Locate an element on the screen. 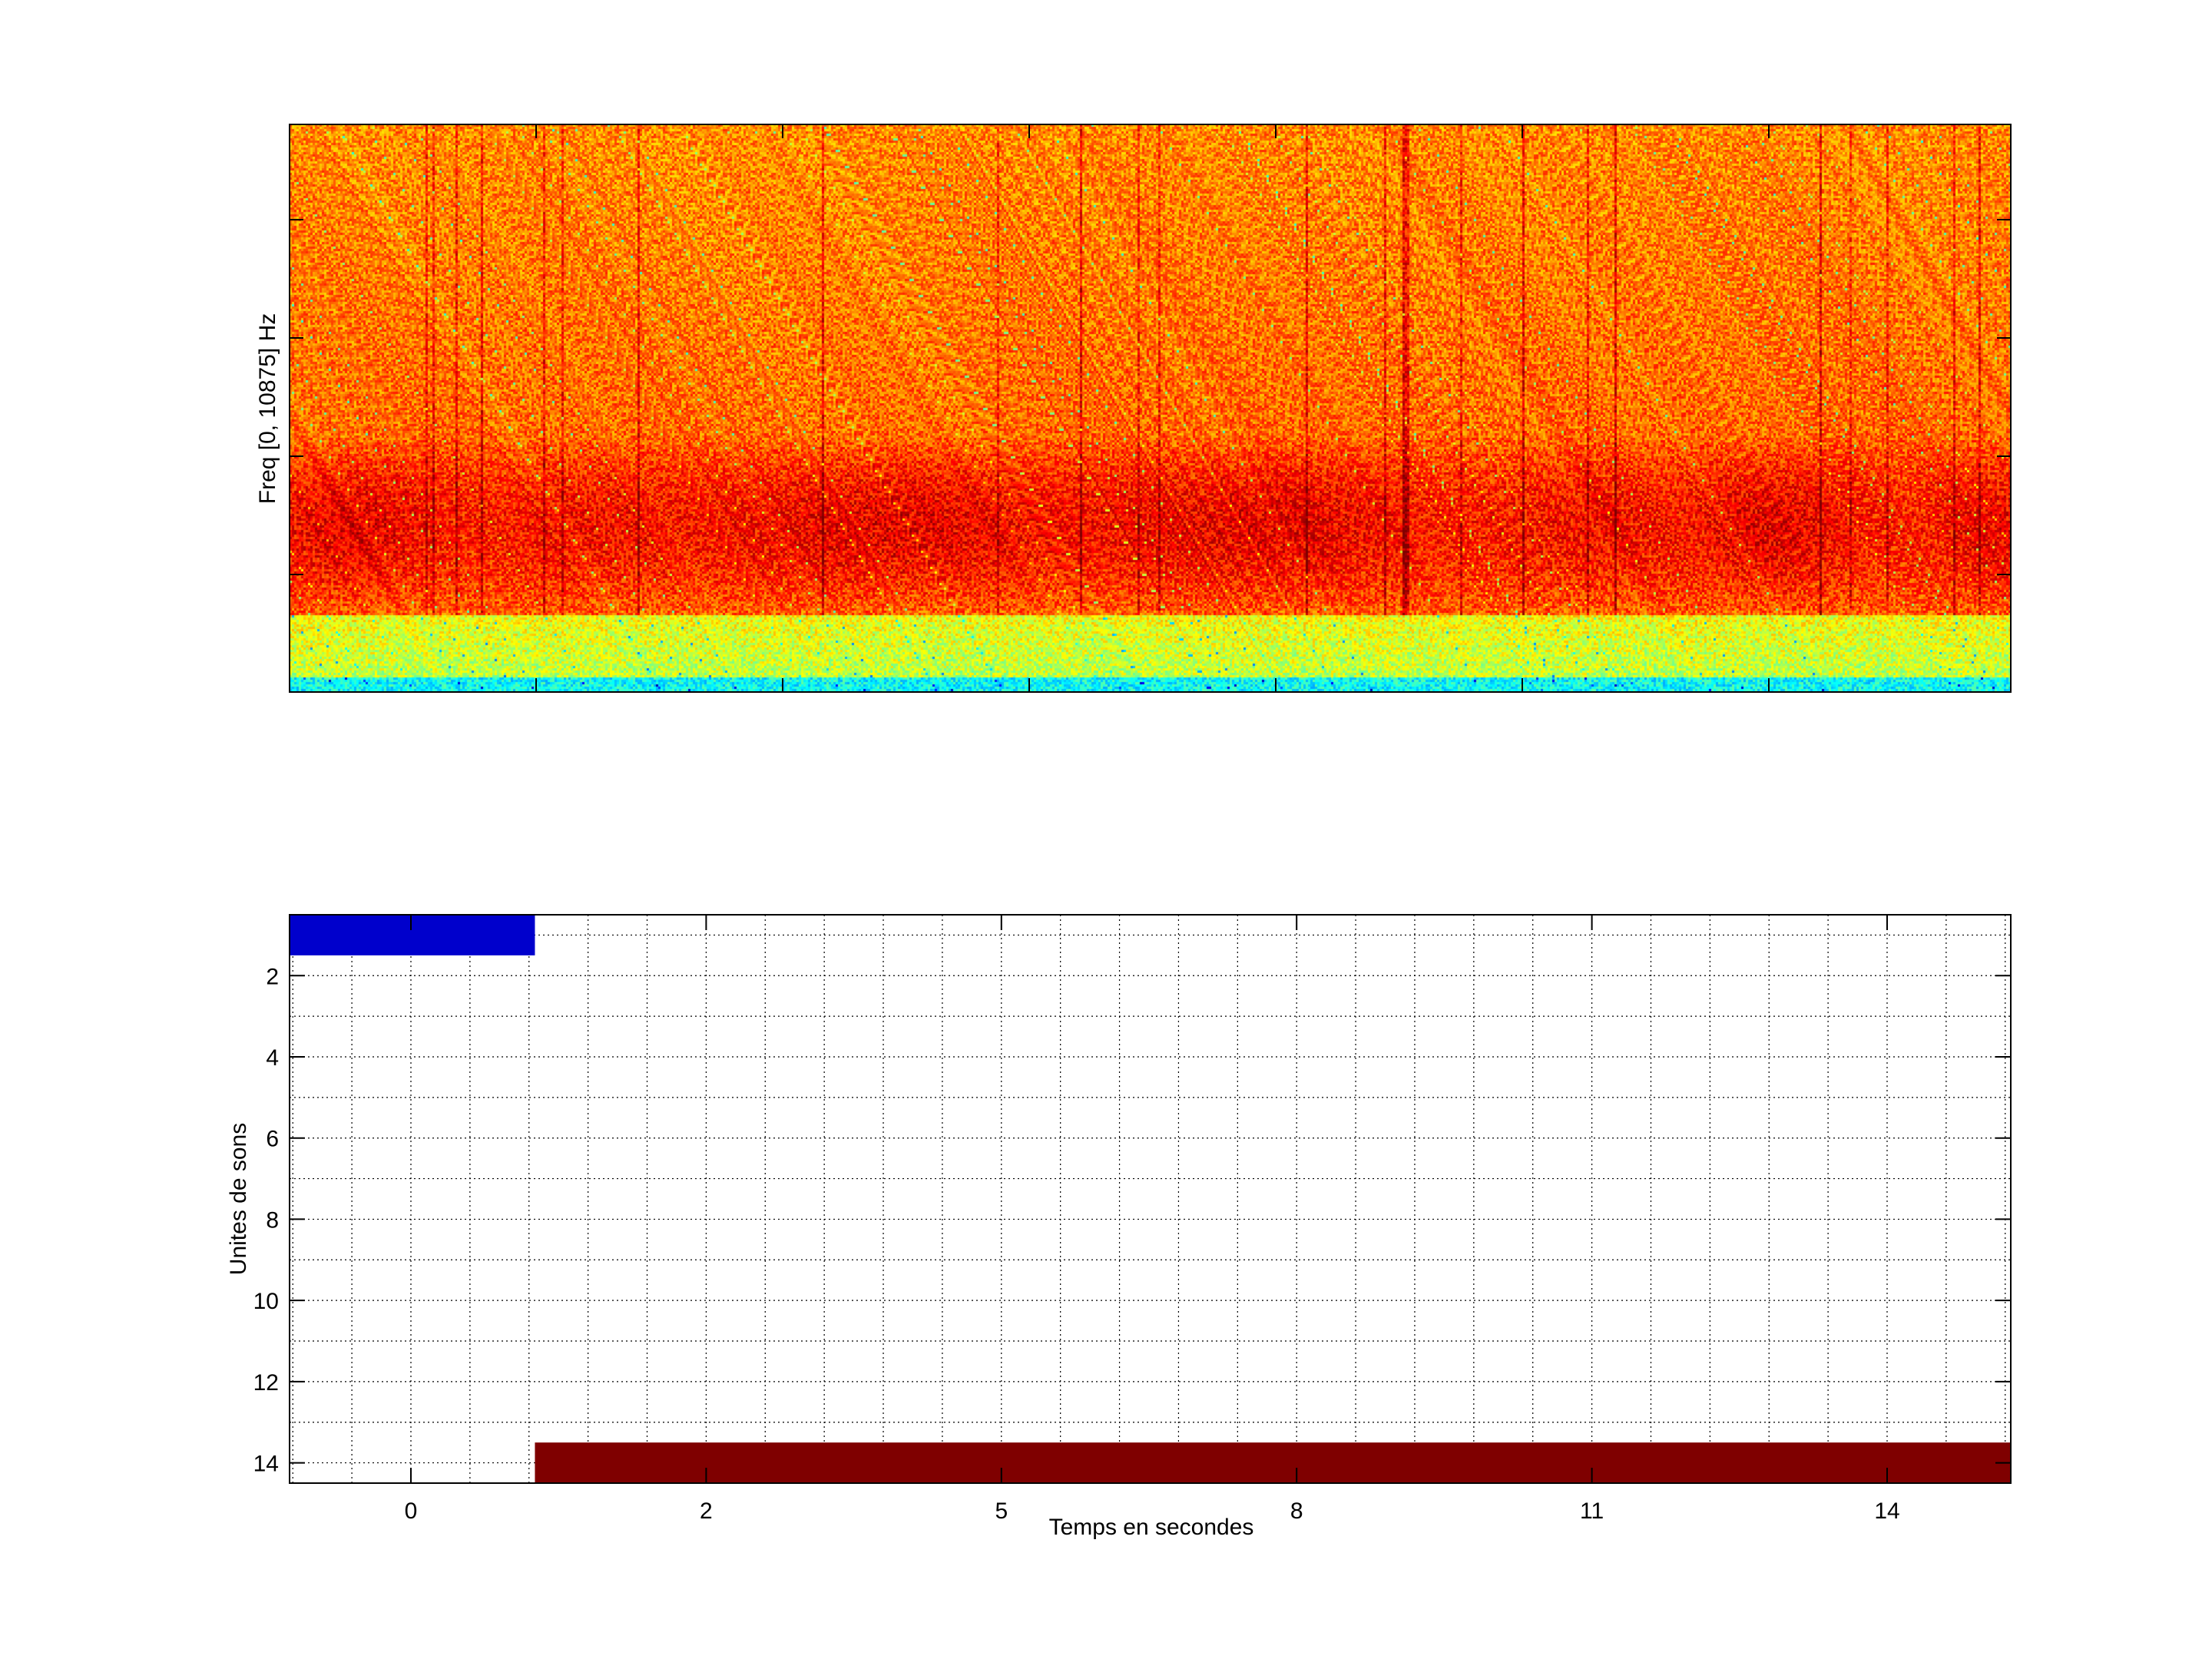  y-tick-label: 10 is located at coordinates (266, 1301).